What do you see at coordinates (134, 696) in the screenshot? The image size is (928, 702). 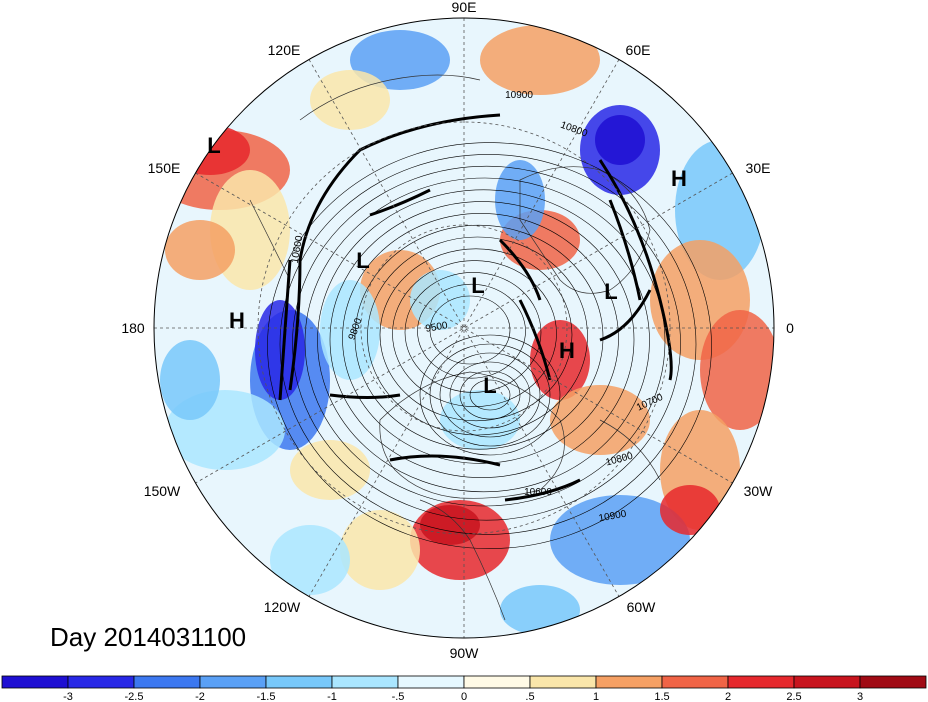 I see `colorbar-tick-label: -2.5` at bounding box center [134, 696].